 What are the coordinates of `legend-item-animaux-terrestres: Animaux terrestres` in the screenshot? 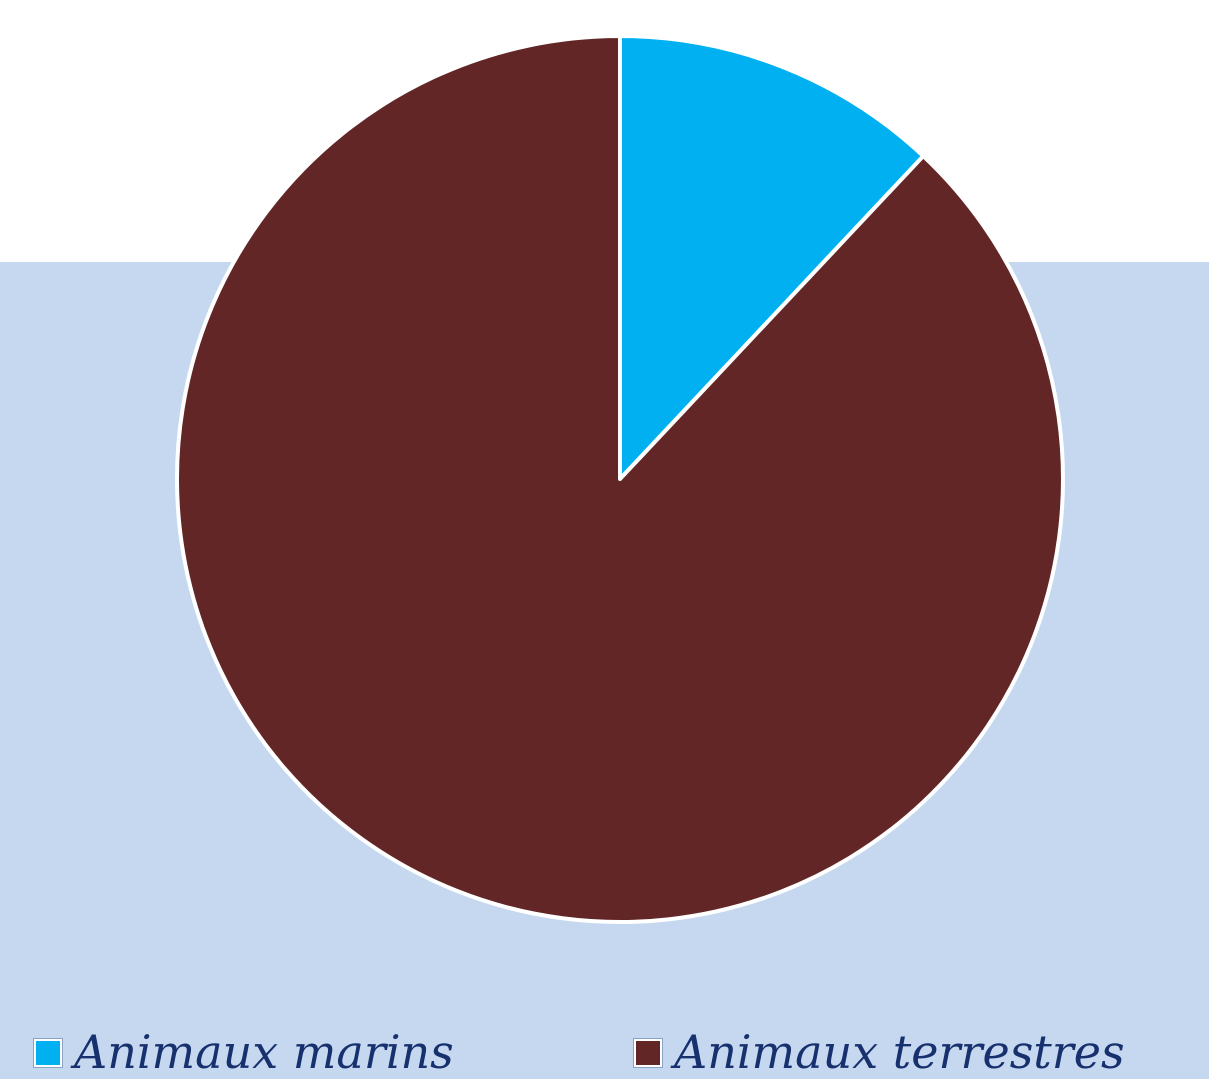 It's located at (879, 1052).